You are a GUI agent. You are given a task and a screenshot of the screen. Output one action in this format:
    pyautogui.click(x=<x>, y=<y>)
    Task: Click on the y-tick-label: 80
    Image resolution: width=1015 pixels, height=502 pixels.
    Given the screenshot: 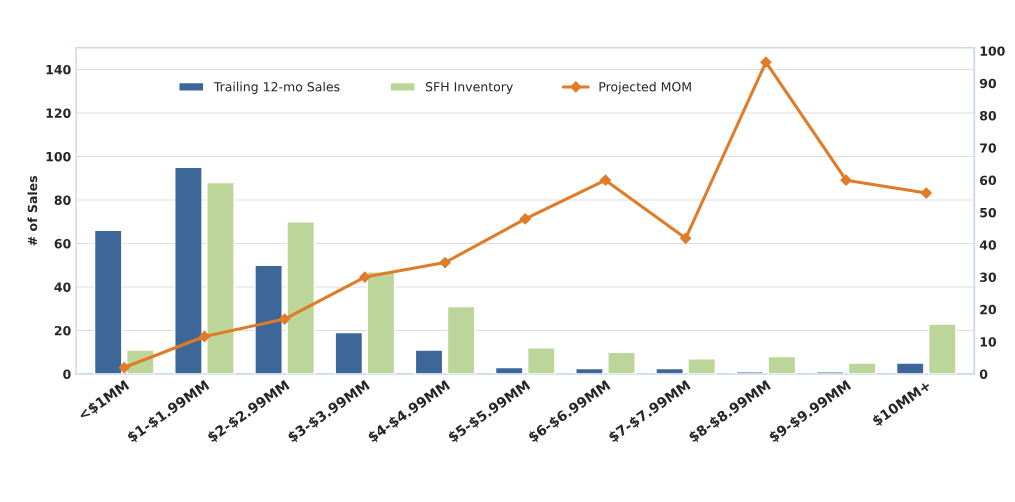 What is the action you would take?
    pyautogui.click(x=62, y=200)
    